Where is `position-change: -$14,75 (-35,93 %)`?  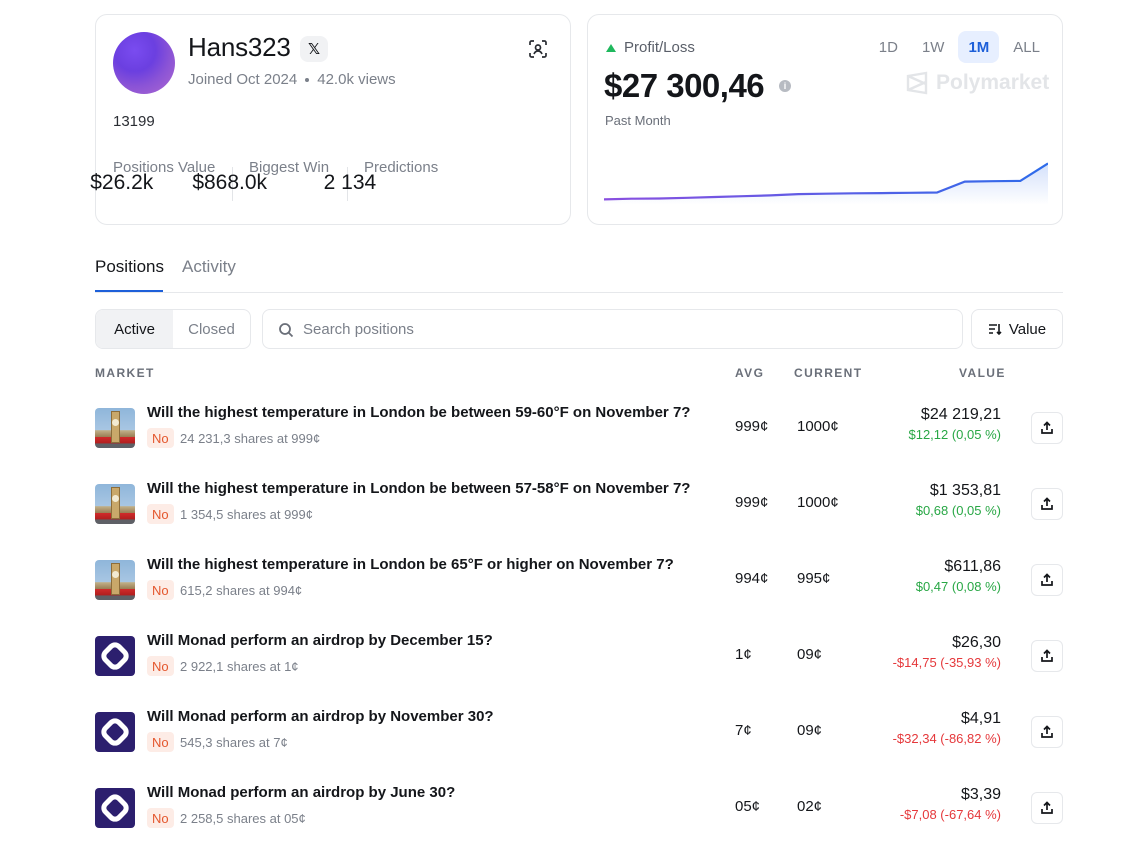
position-change: -$14,75 (-35,93 %) is located at coordinates (946, 662).